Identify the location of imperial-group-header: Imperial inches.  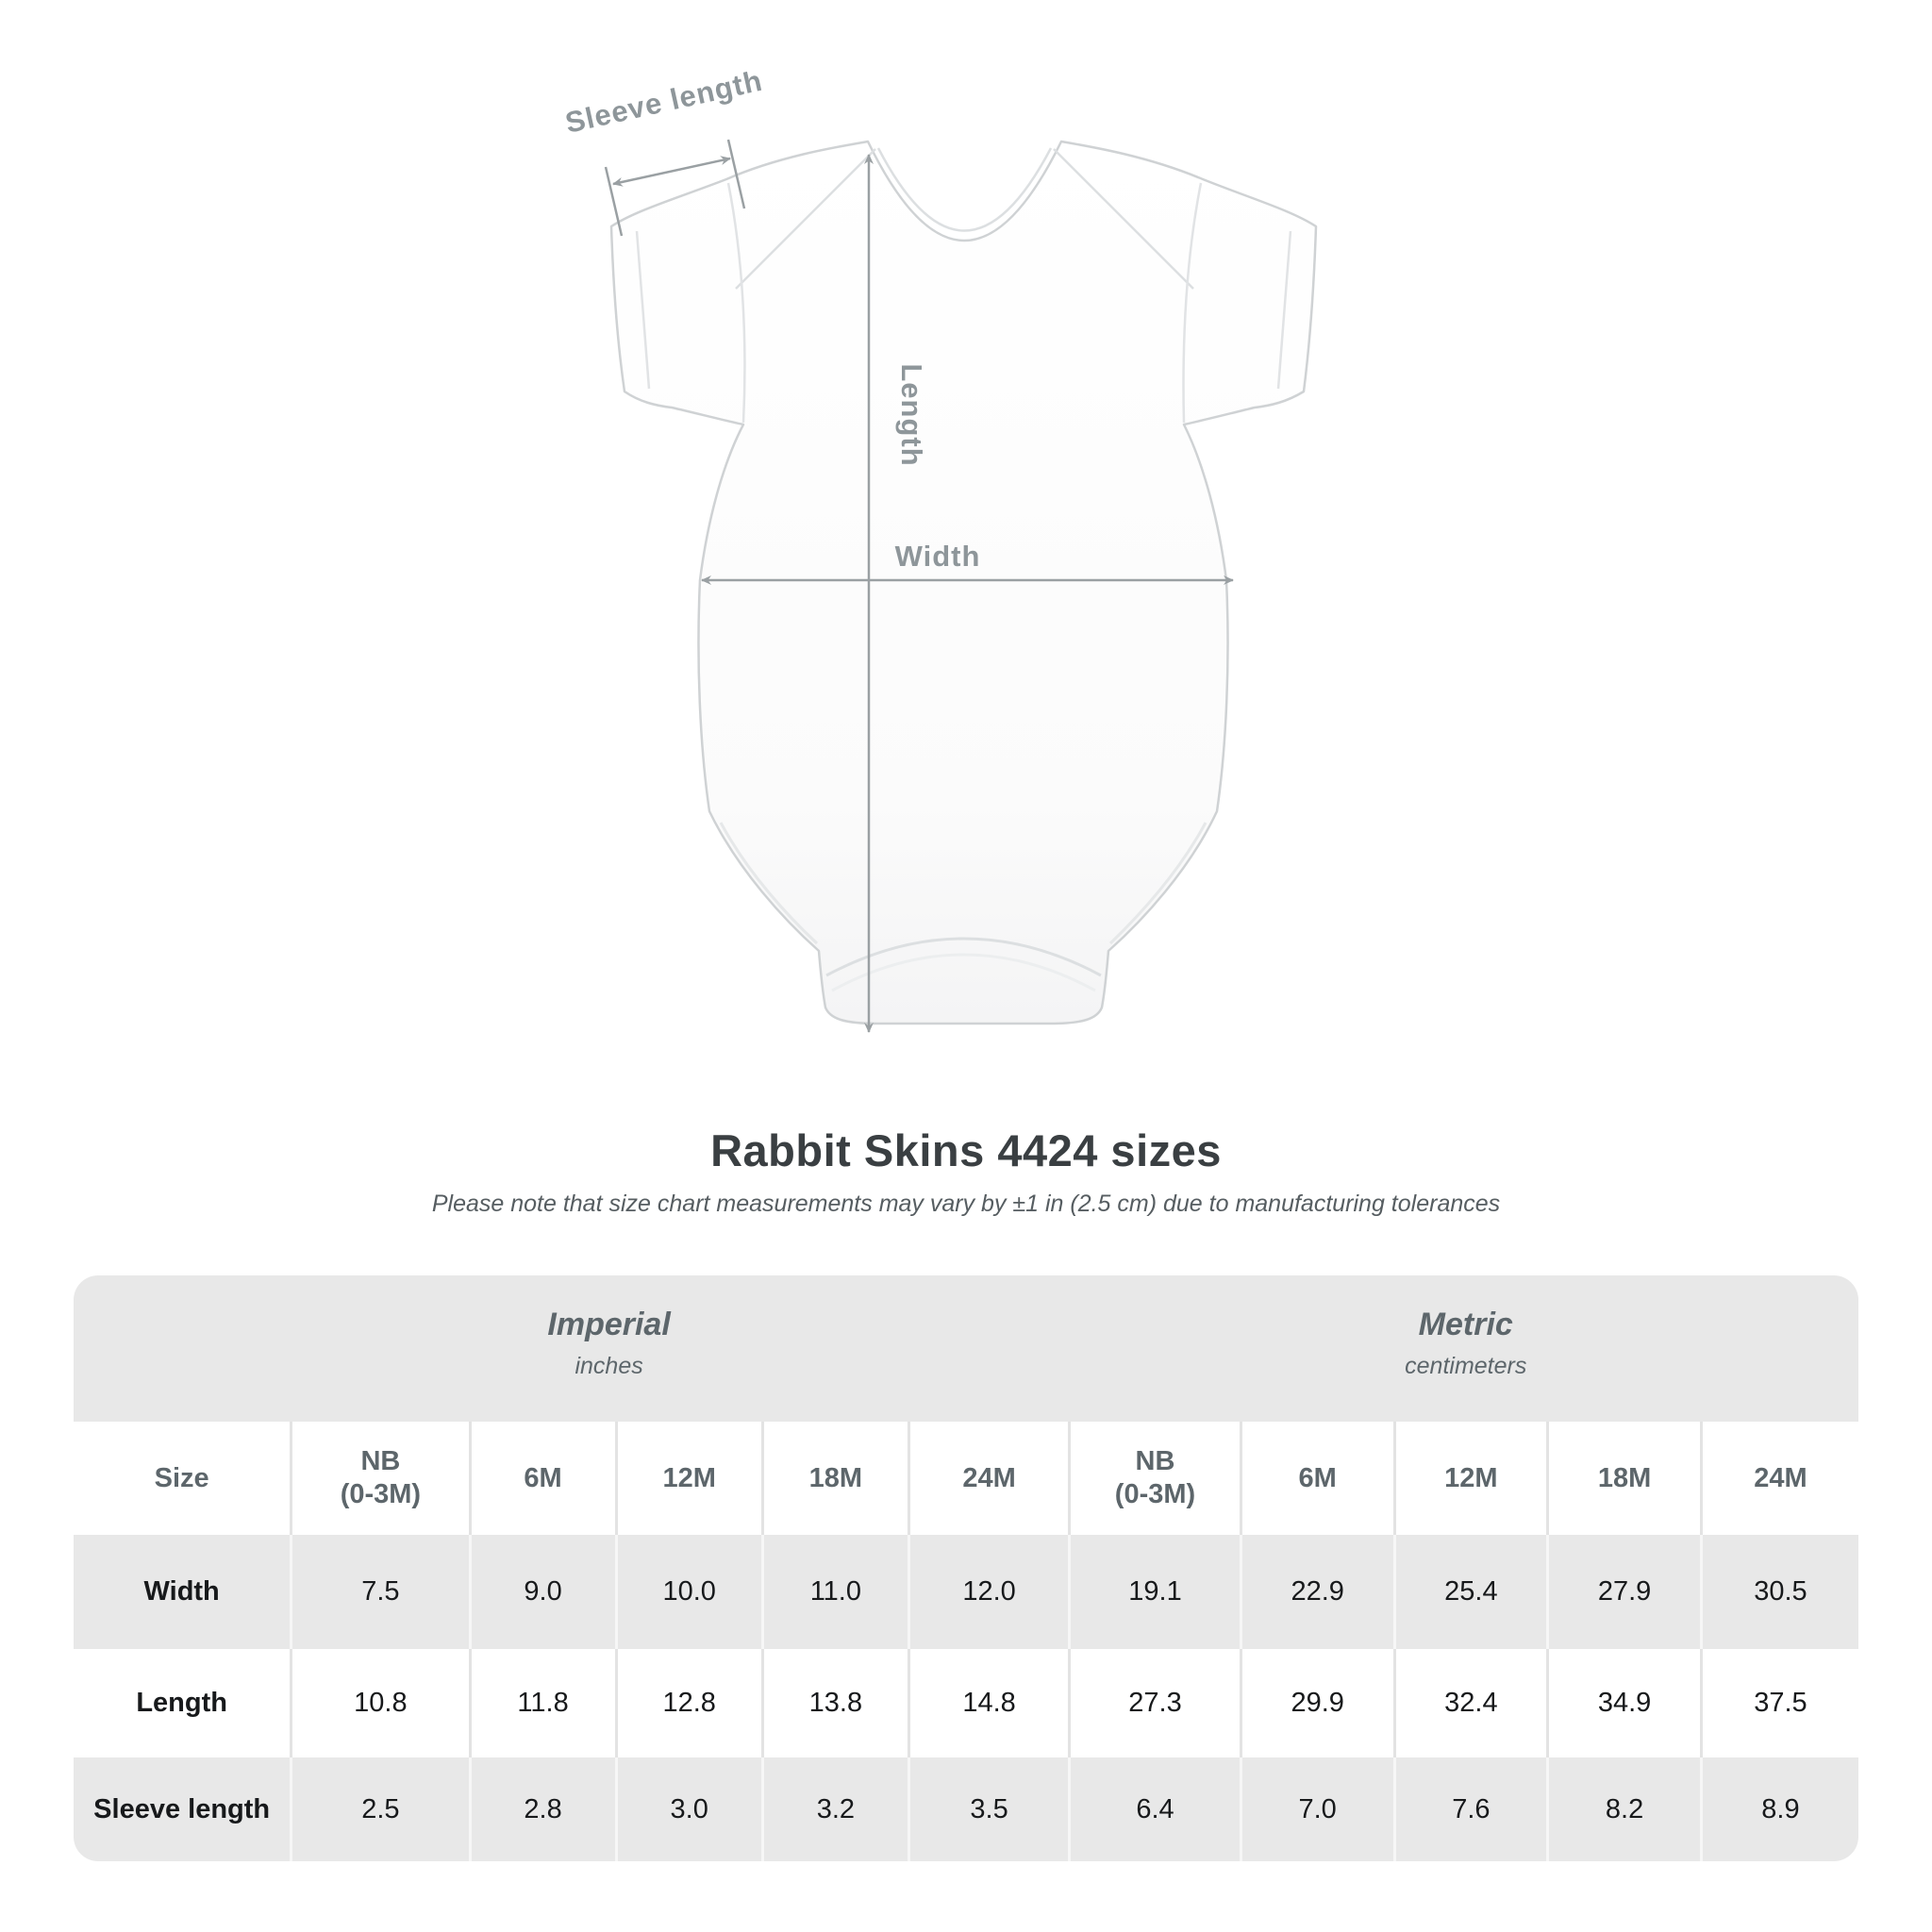
(609, 1343).